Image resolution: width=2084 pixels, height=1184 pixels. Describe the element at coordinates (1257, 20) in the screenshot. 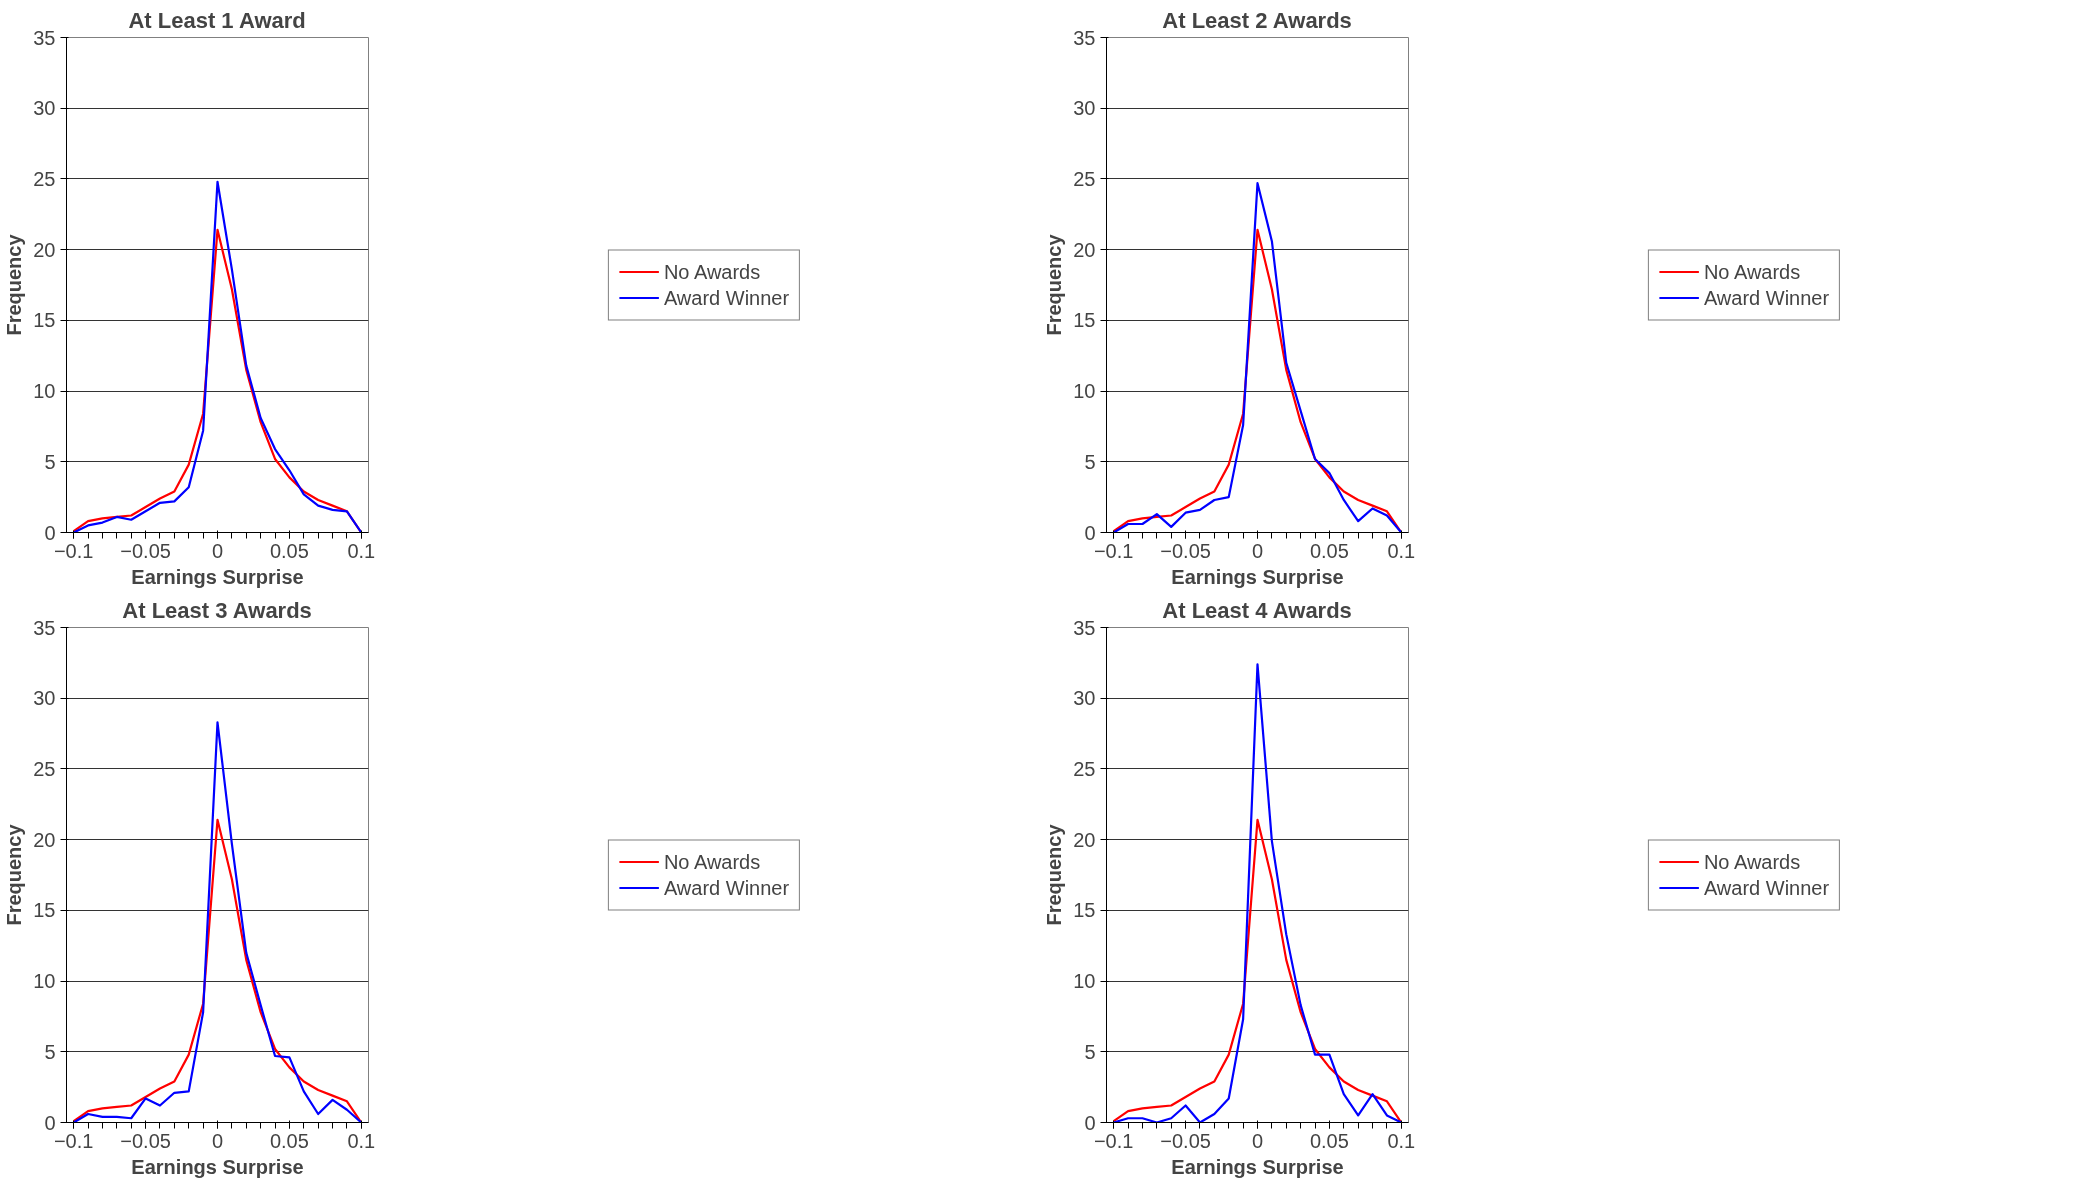

I see `chart-title: At Least 2 Awards` at that location.